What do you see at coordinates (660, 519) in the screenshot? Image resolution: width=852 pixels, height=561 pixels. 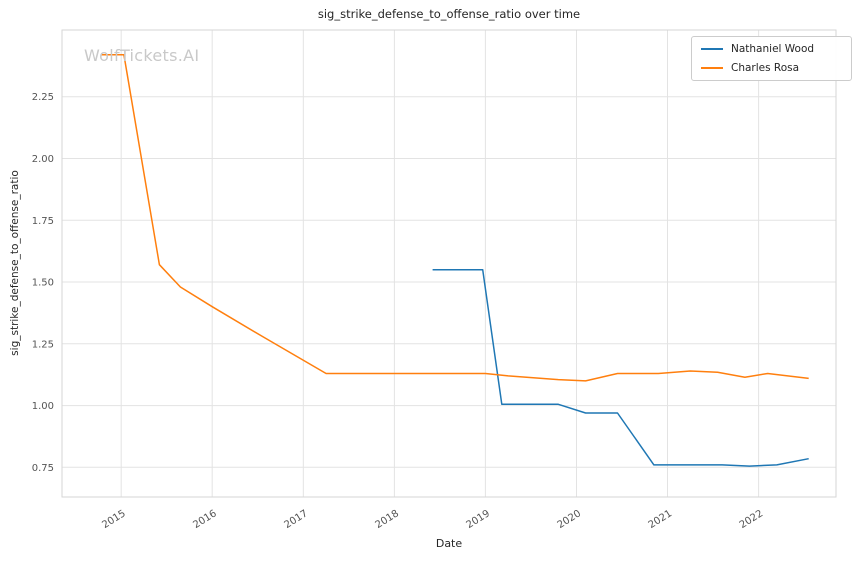 I see `x-tick-label: 2021` at bounding box center [660, 519].